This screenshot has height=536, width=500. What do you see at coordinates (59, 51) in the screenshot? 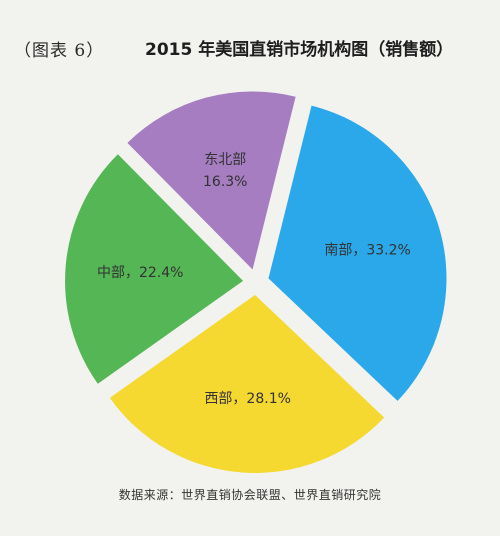
I see `figure-label: （图表 6）` at bounding box center [59, 51].